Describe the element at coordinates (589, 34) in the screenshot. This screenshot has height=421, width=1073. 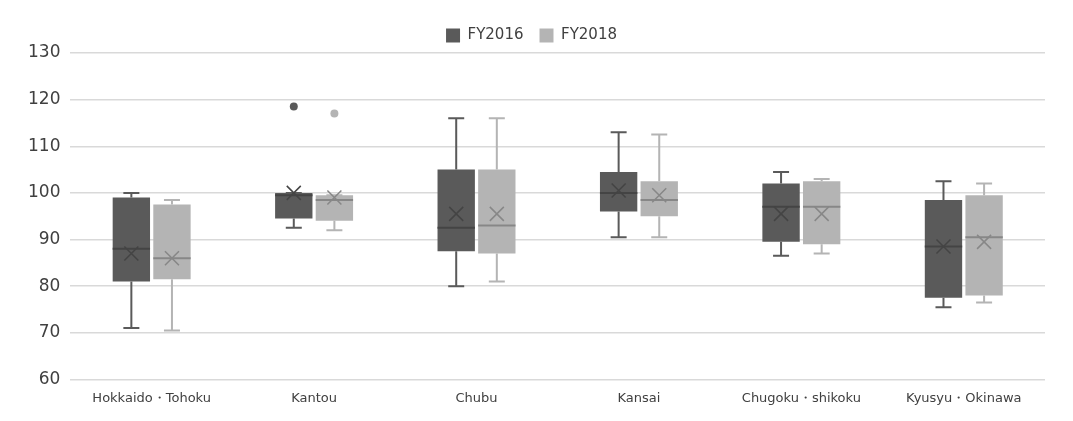
I see `legend-label: FY2018` at that location.